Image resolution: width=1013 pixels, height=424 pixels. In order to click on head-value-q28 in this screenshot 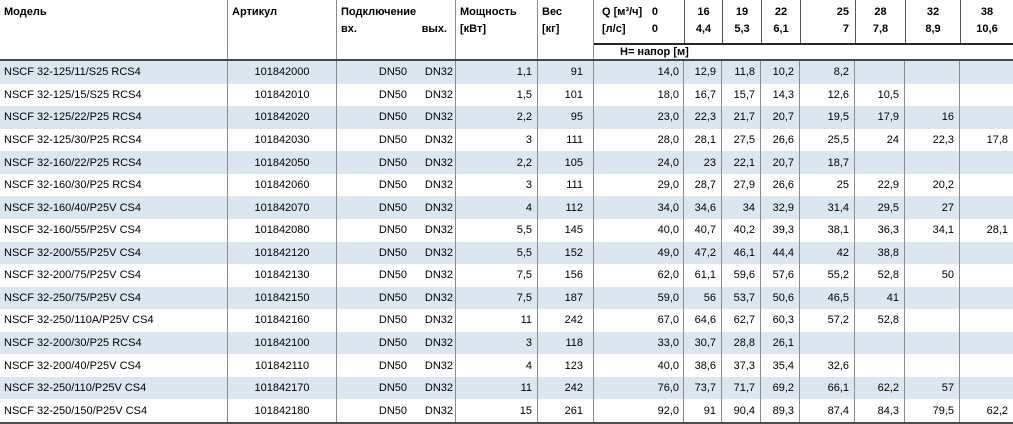, I will do `click(880, 72)`.